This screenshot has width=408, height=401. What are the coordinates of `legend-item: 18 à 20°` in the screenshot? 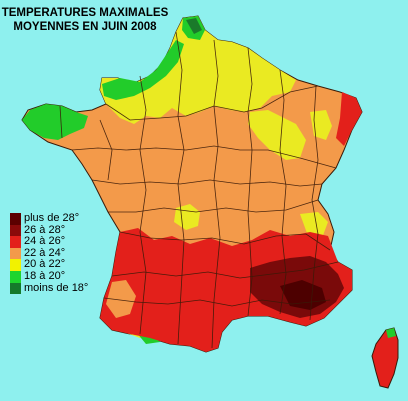 It's located at (49, 276).